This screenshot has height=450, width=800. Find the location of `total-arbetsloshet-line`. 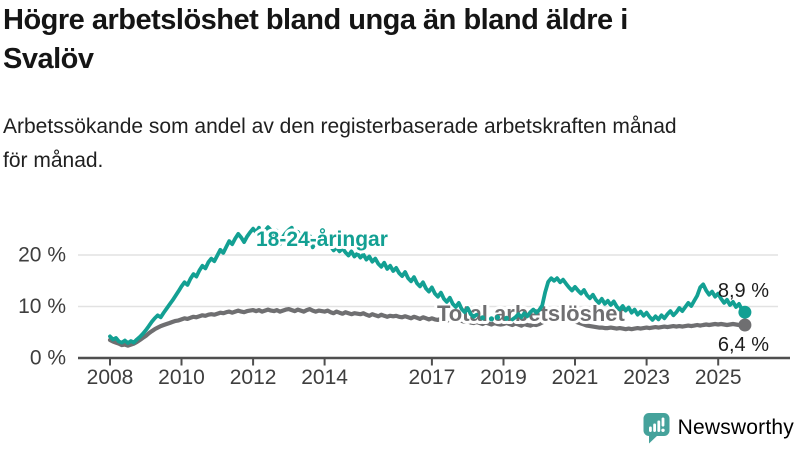

total-arbetsloshet-line is located at coordinates (427, 327).